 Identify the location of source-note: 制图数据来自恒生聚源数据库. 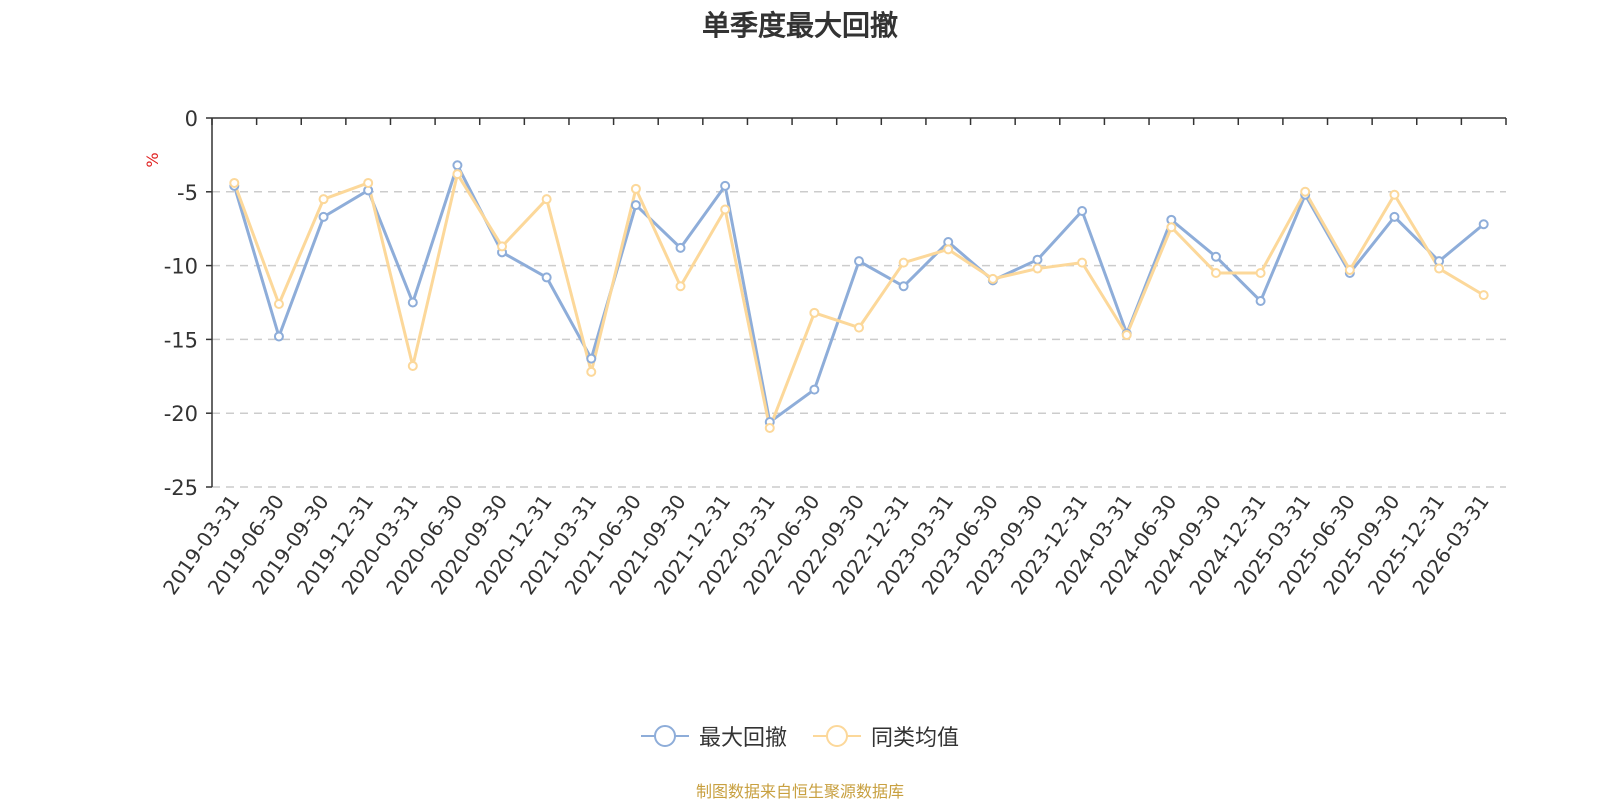
(799, 791).